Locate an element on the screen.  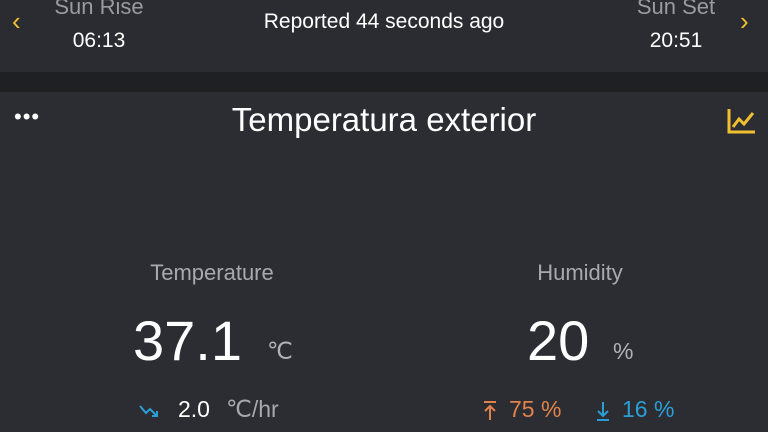
humidity-label: Humidity is located at coordinates (580, 272).